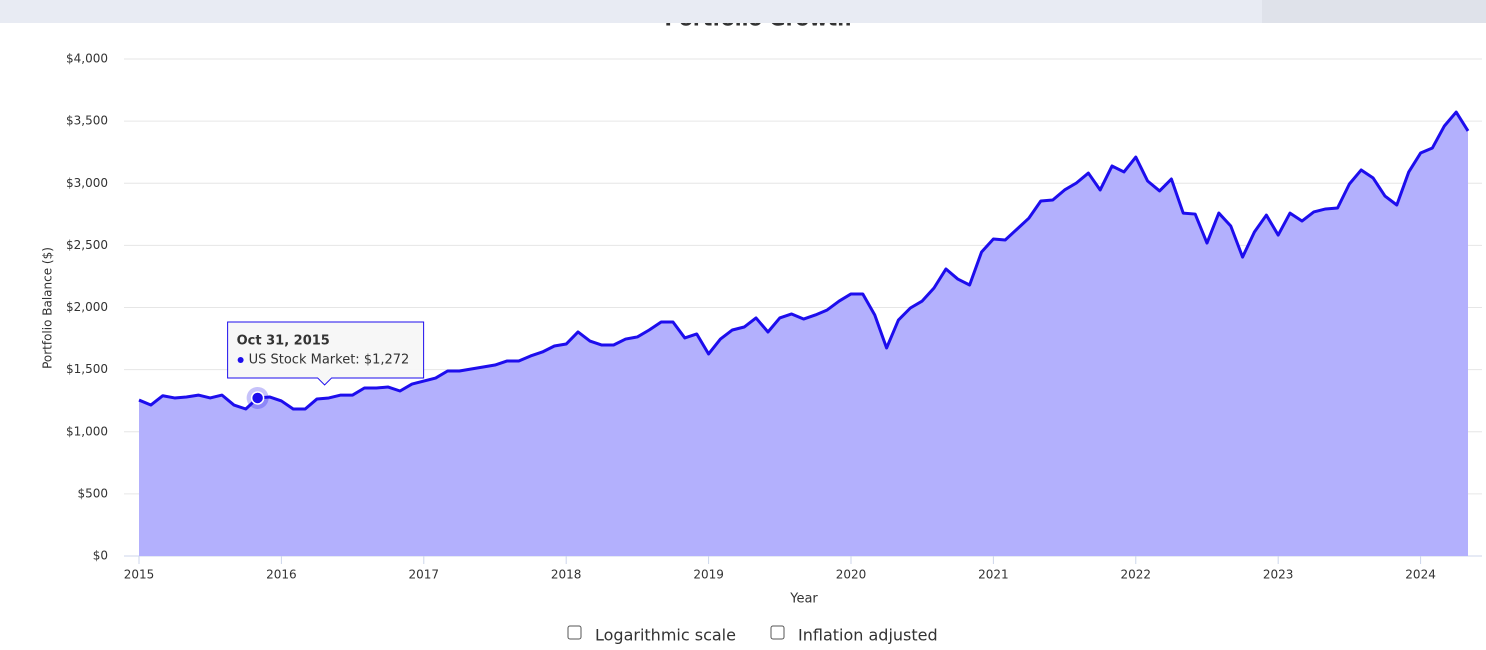 This screenshot has width=1486, height=650. Describe the element at coordinates (1374, 11) in the screenshot. I see `top-tab` at that location.